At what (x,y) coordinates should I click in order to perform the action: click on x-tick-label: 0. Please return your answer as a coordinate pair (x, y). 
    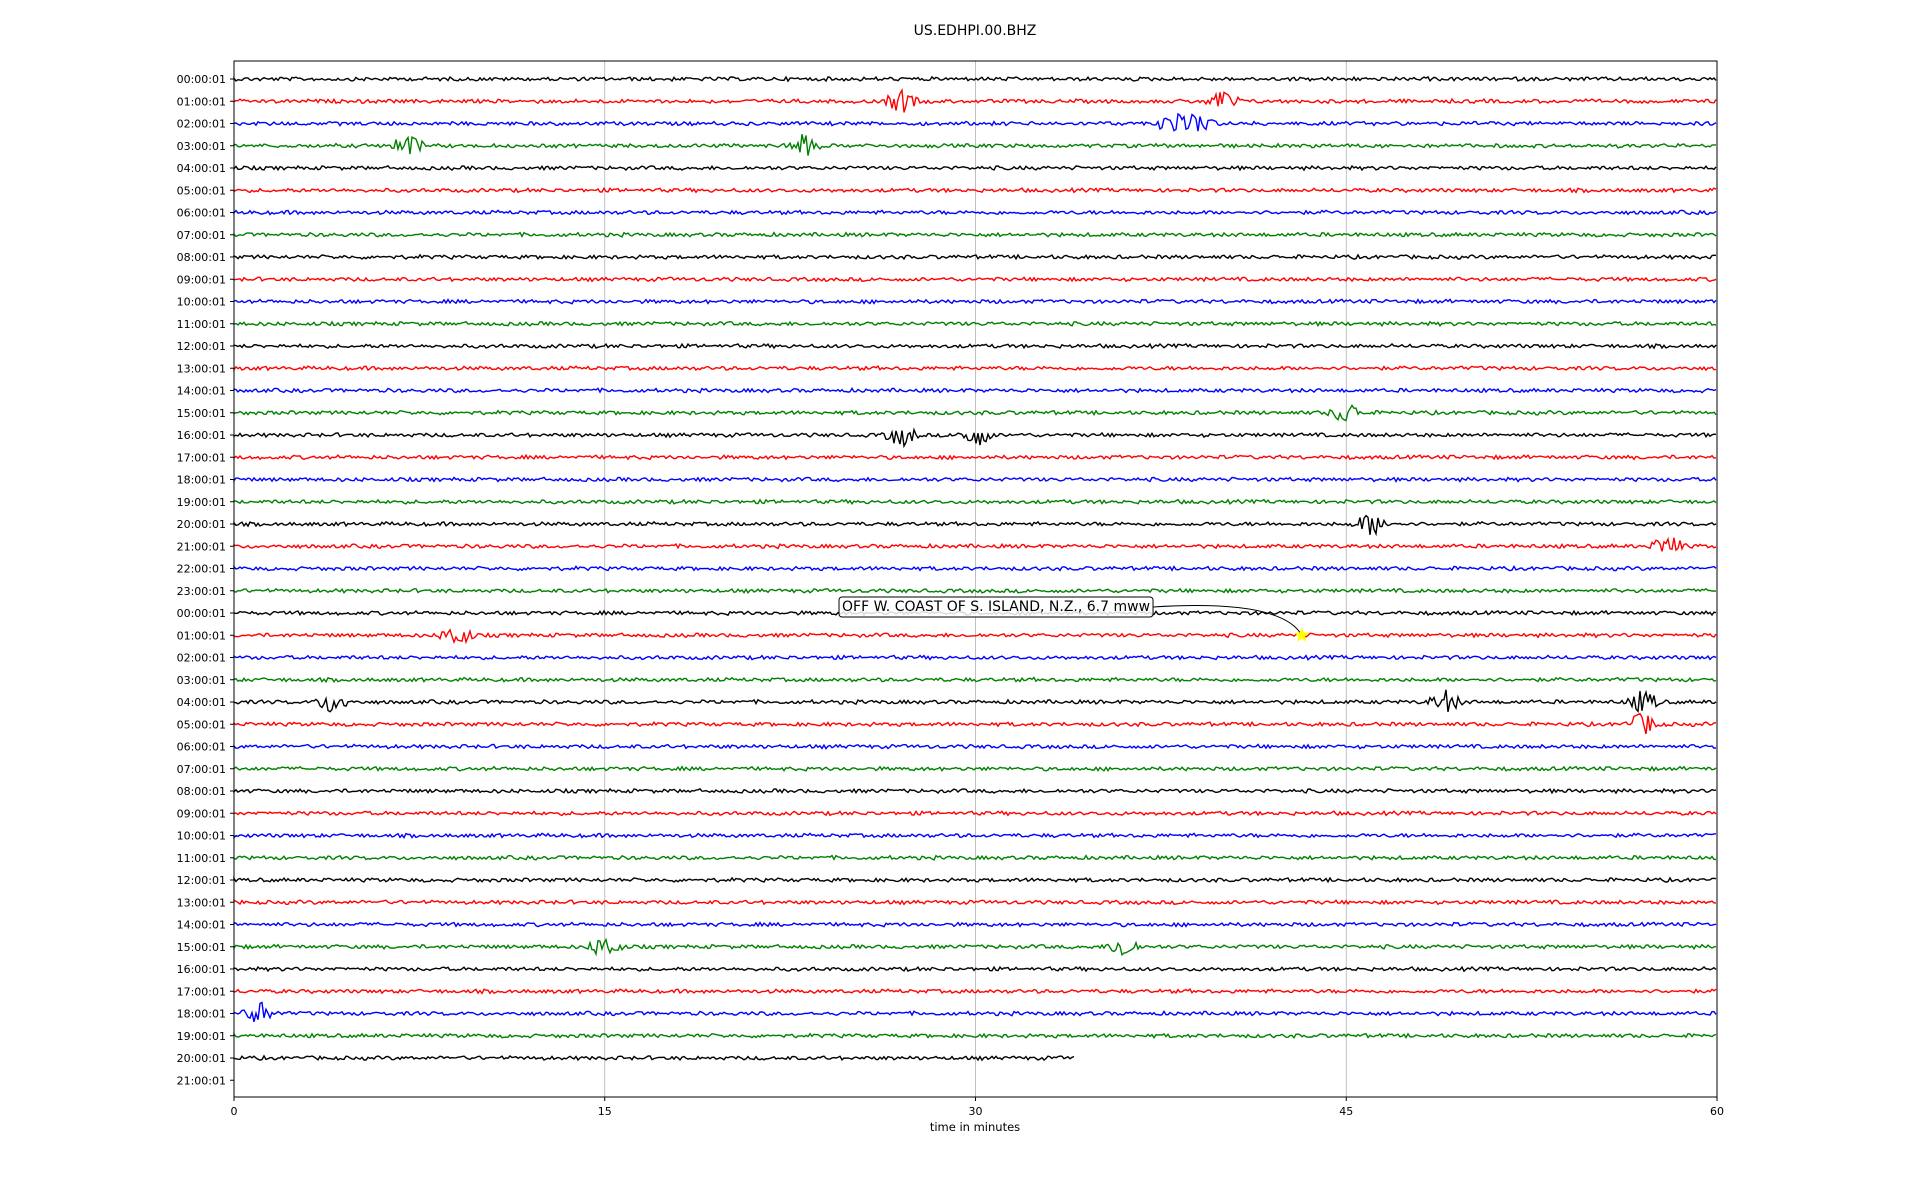
    Looking at the image, I should click on (234, 1111).